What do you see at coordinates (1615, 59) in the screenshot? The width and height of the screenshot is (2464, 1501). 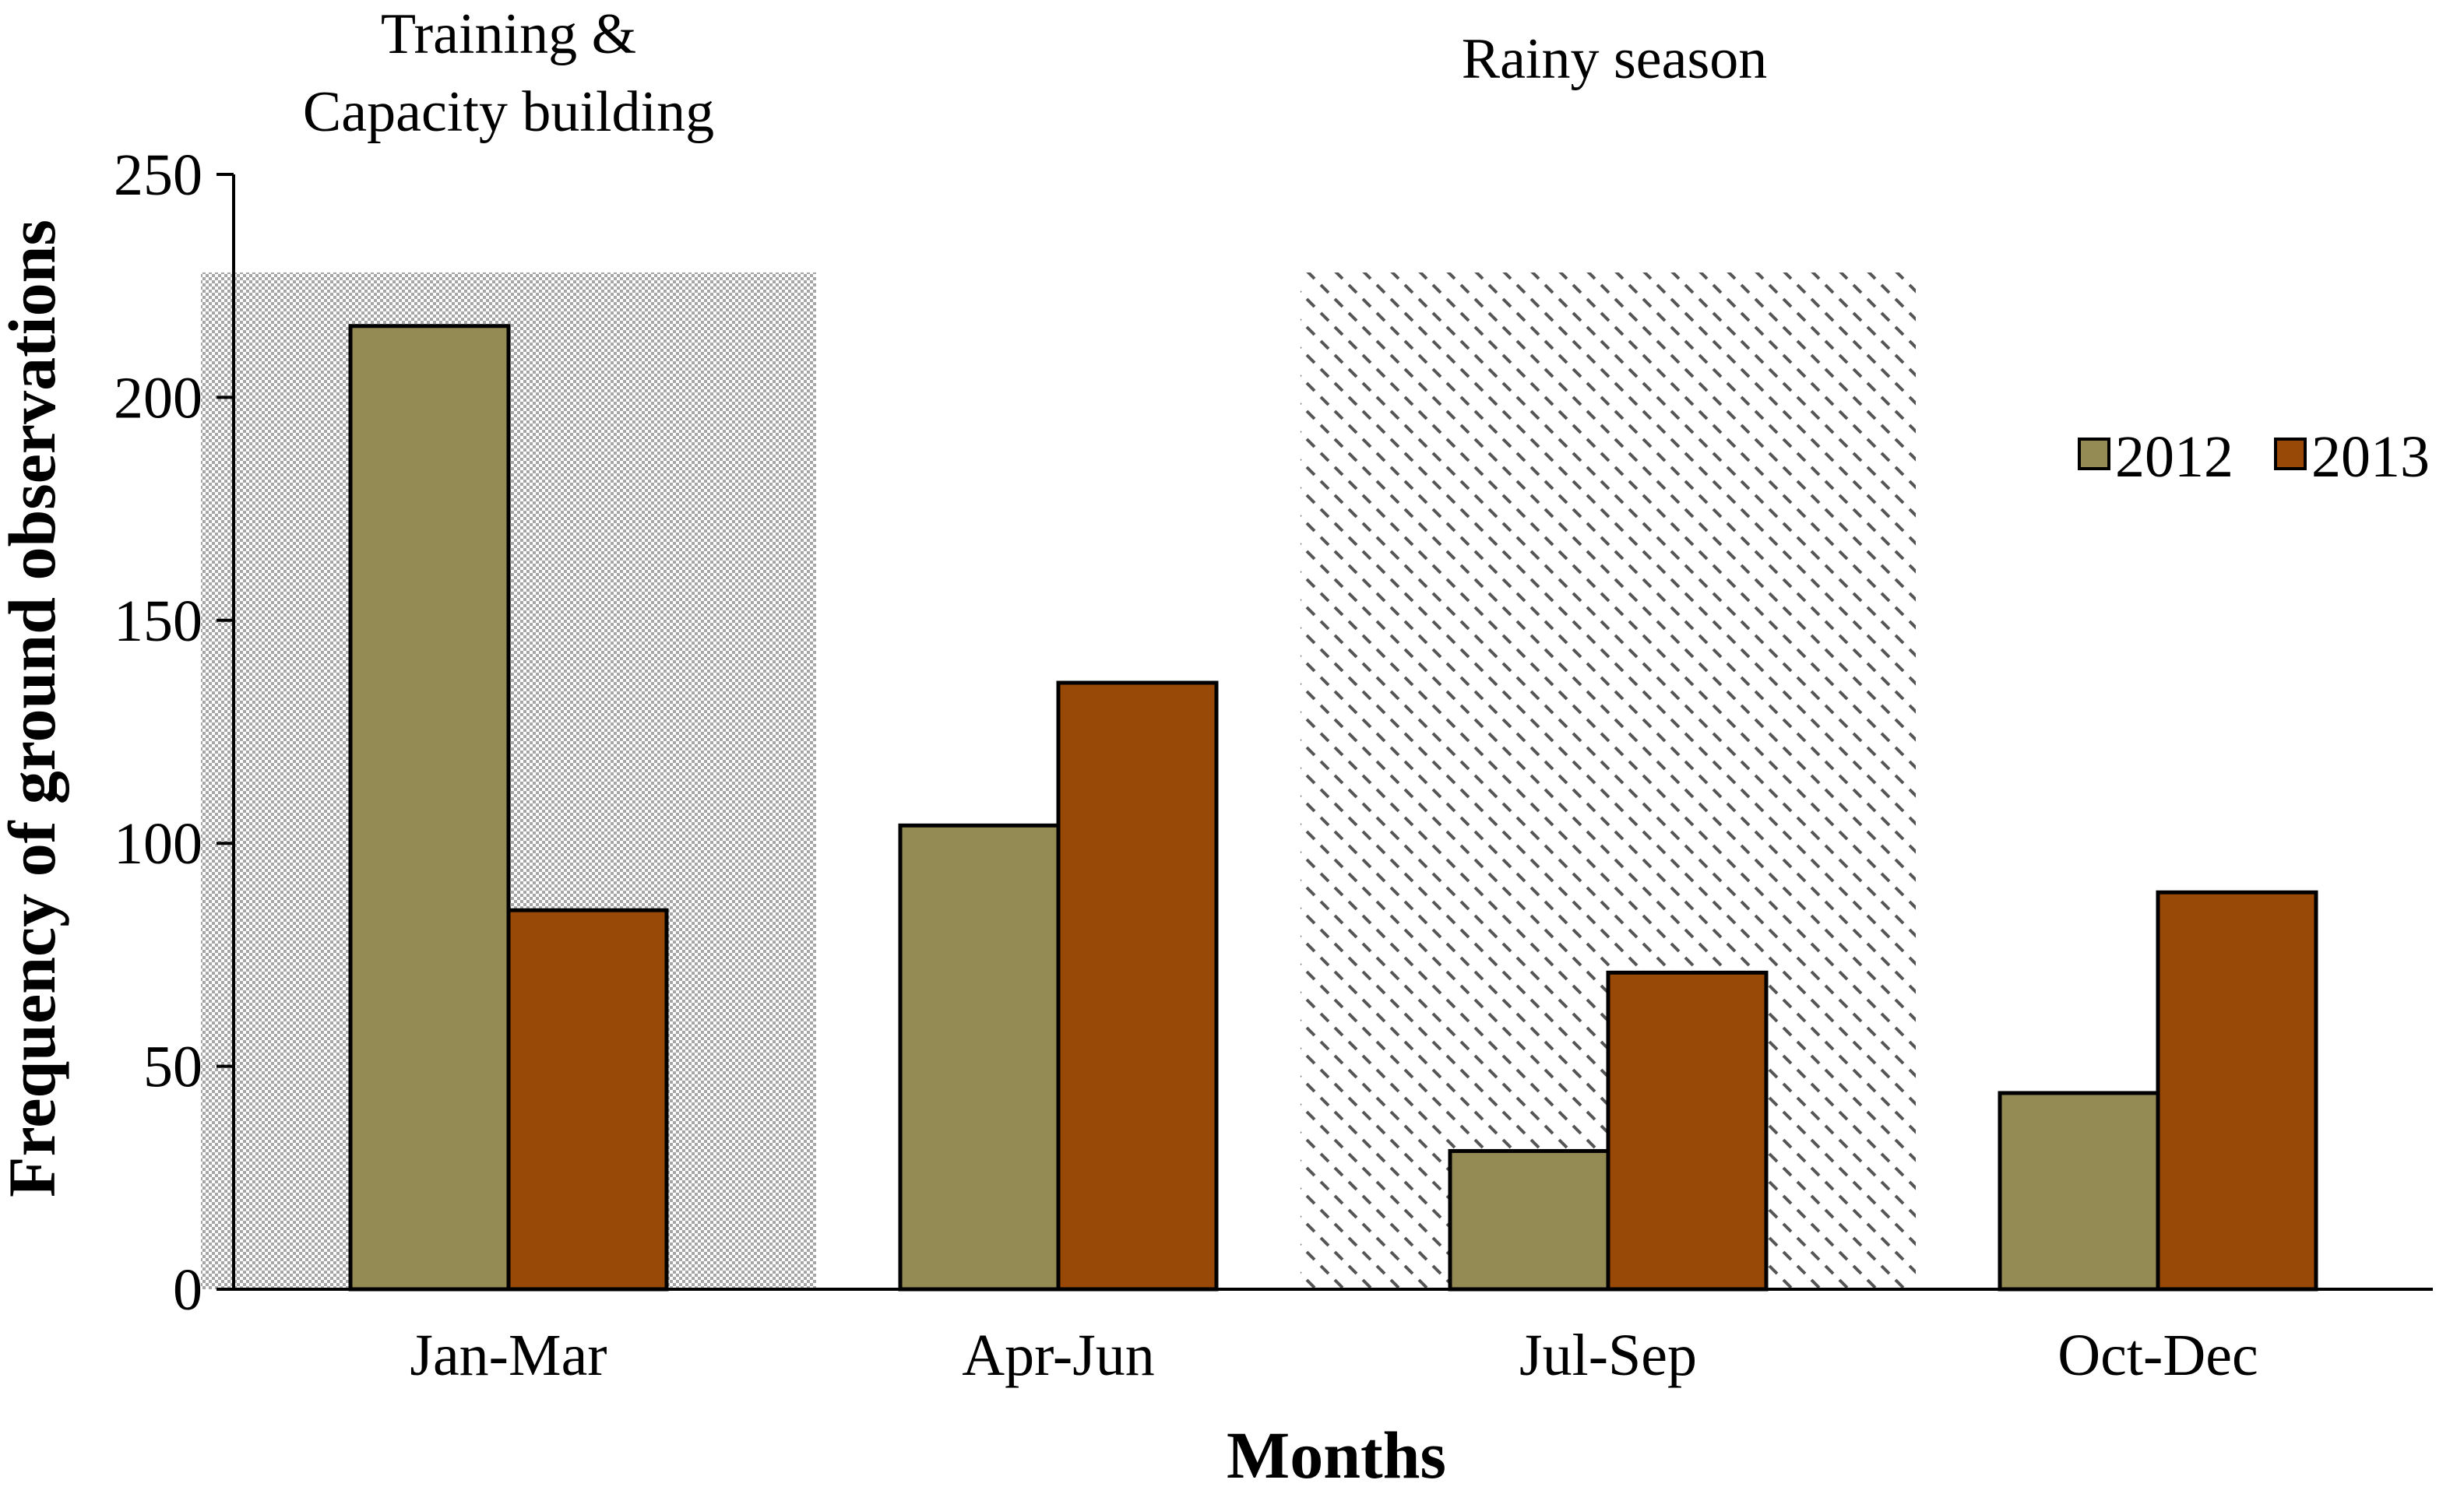 I see `region-label-line: Rainy season` at bounding box center [1615, 59].